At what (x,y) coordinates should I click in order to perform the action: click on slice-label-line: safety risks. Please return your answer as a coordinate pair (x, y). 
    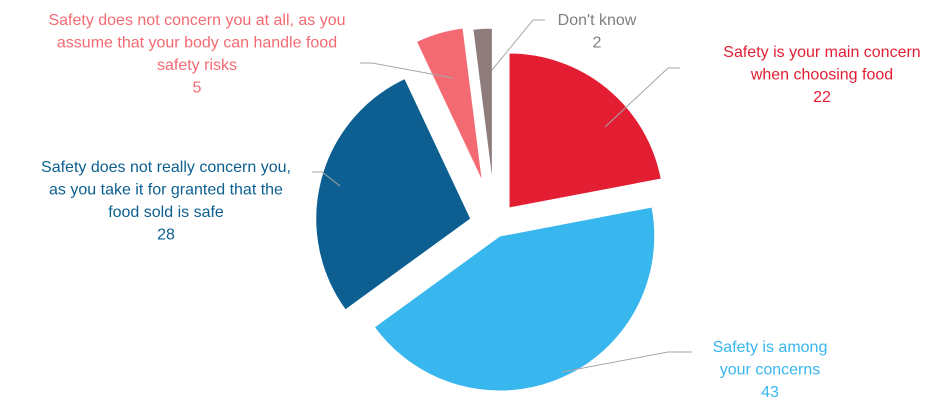
    Looking at the image, I should click on (197, 65).